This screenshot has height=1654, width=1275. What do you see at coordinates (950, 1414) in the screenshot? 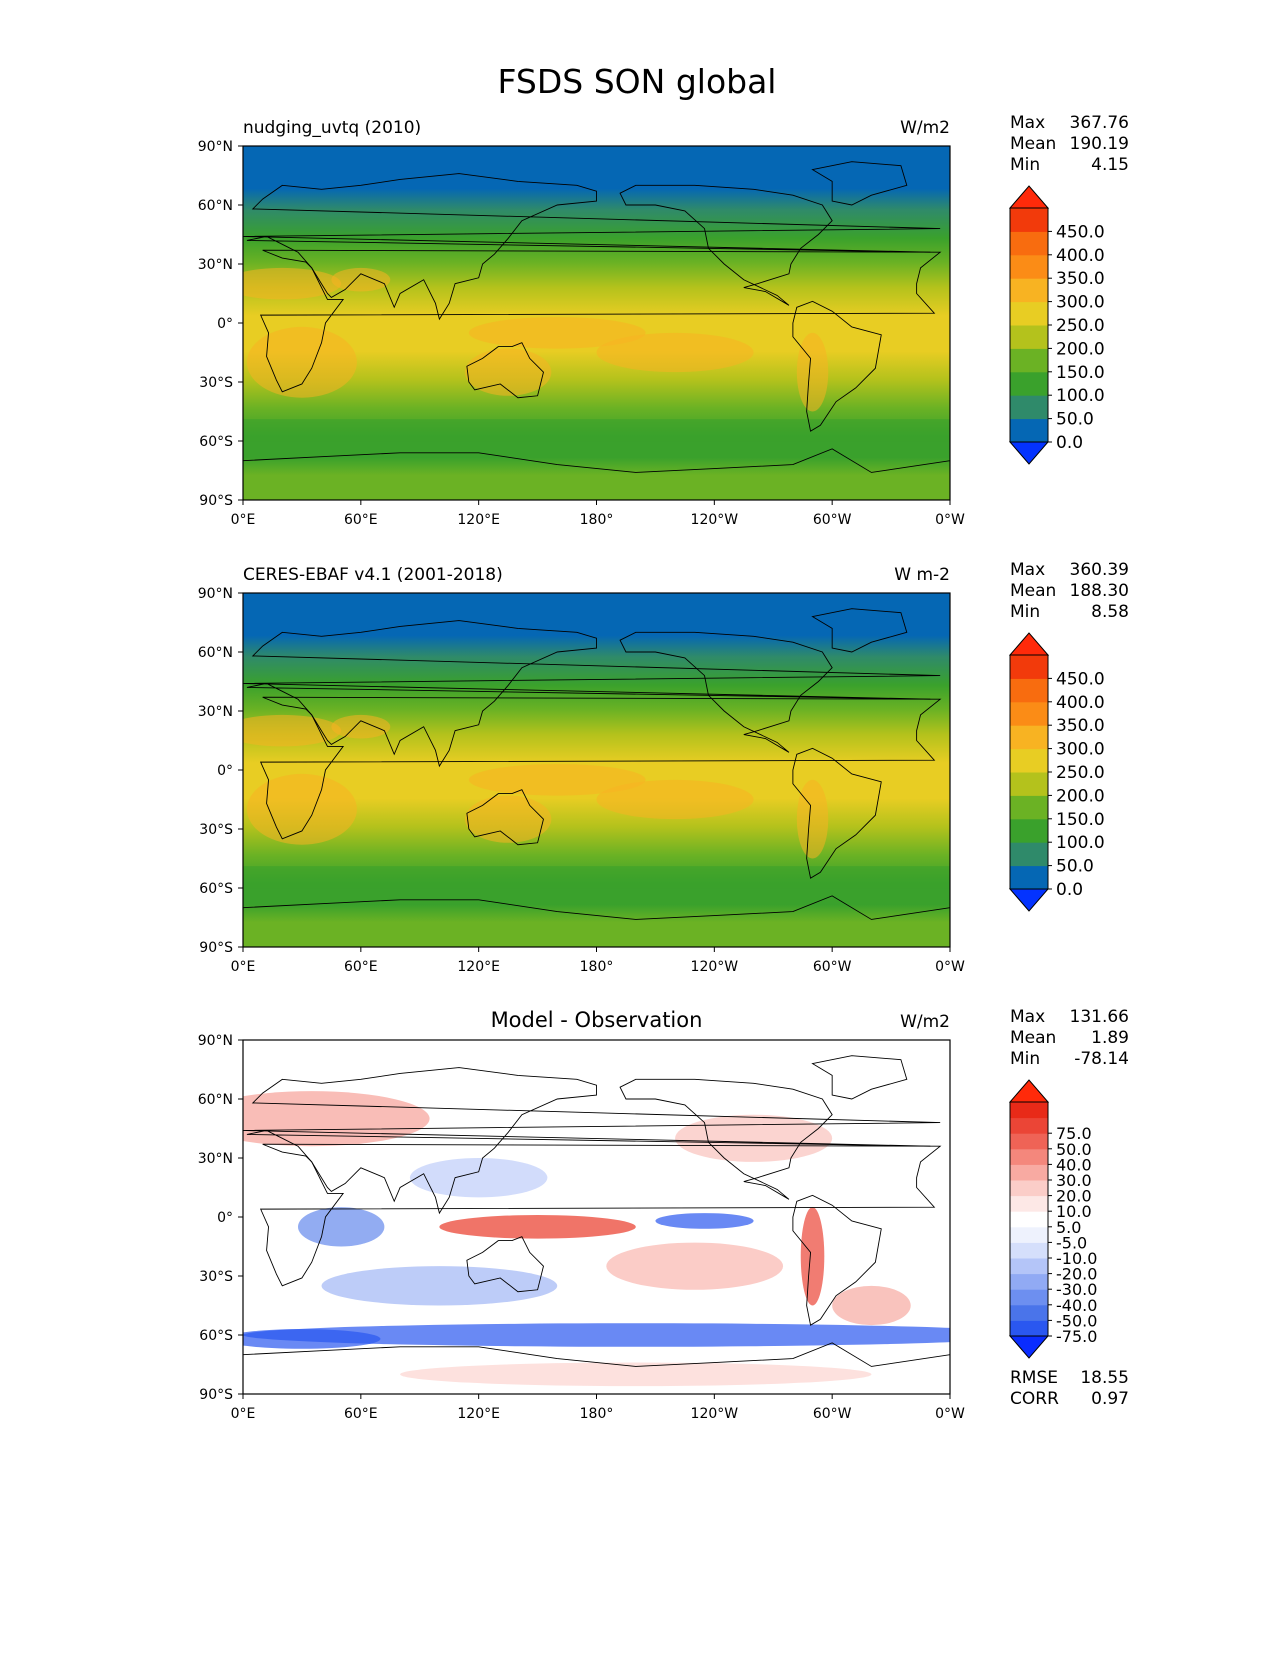
I see `lon-tick-label: 0°W` at bounding box center [950, 1414].